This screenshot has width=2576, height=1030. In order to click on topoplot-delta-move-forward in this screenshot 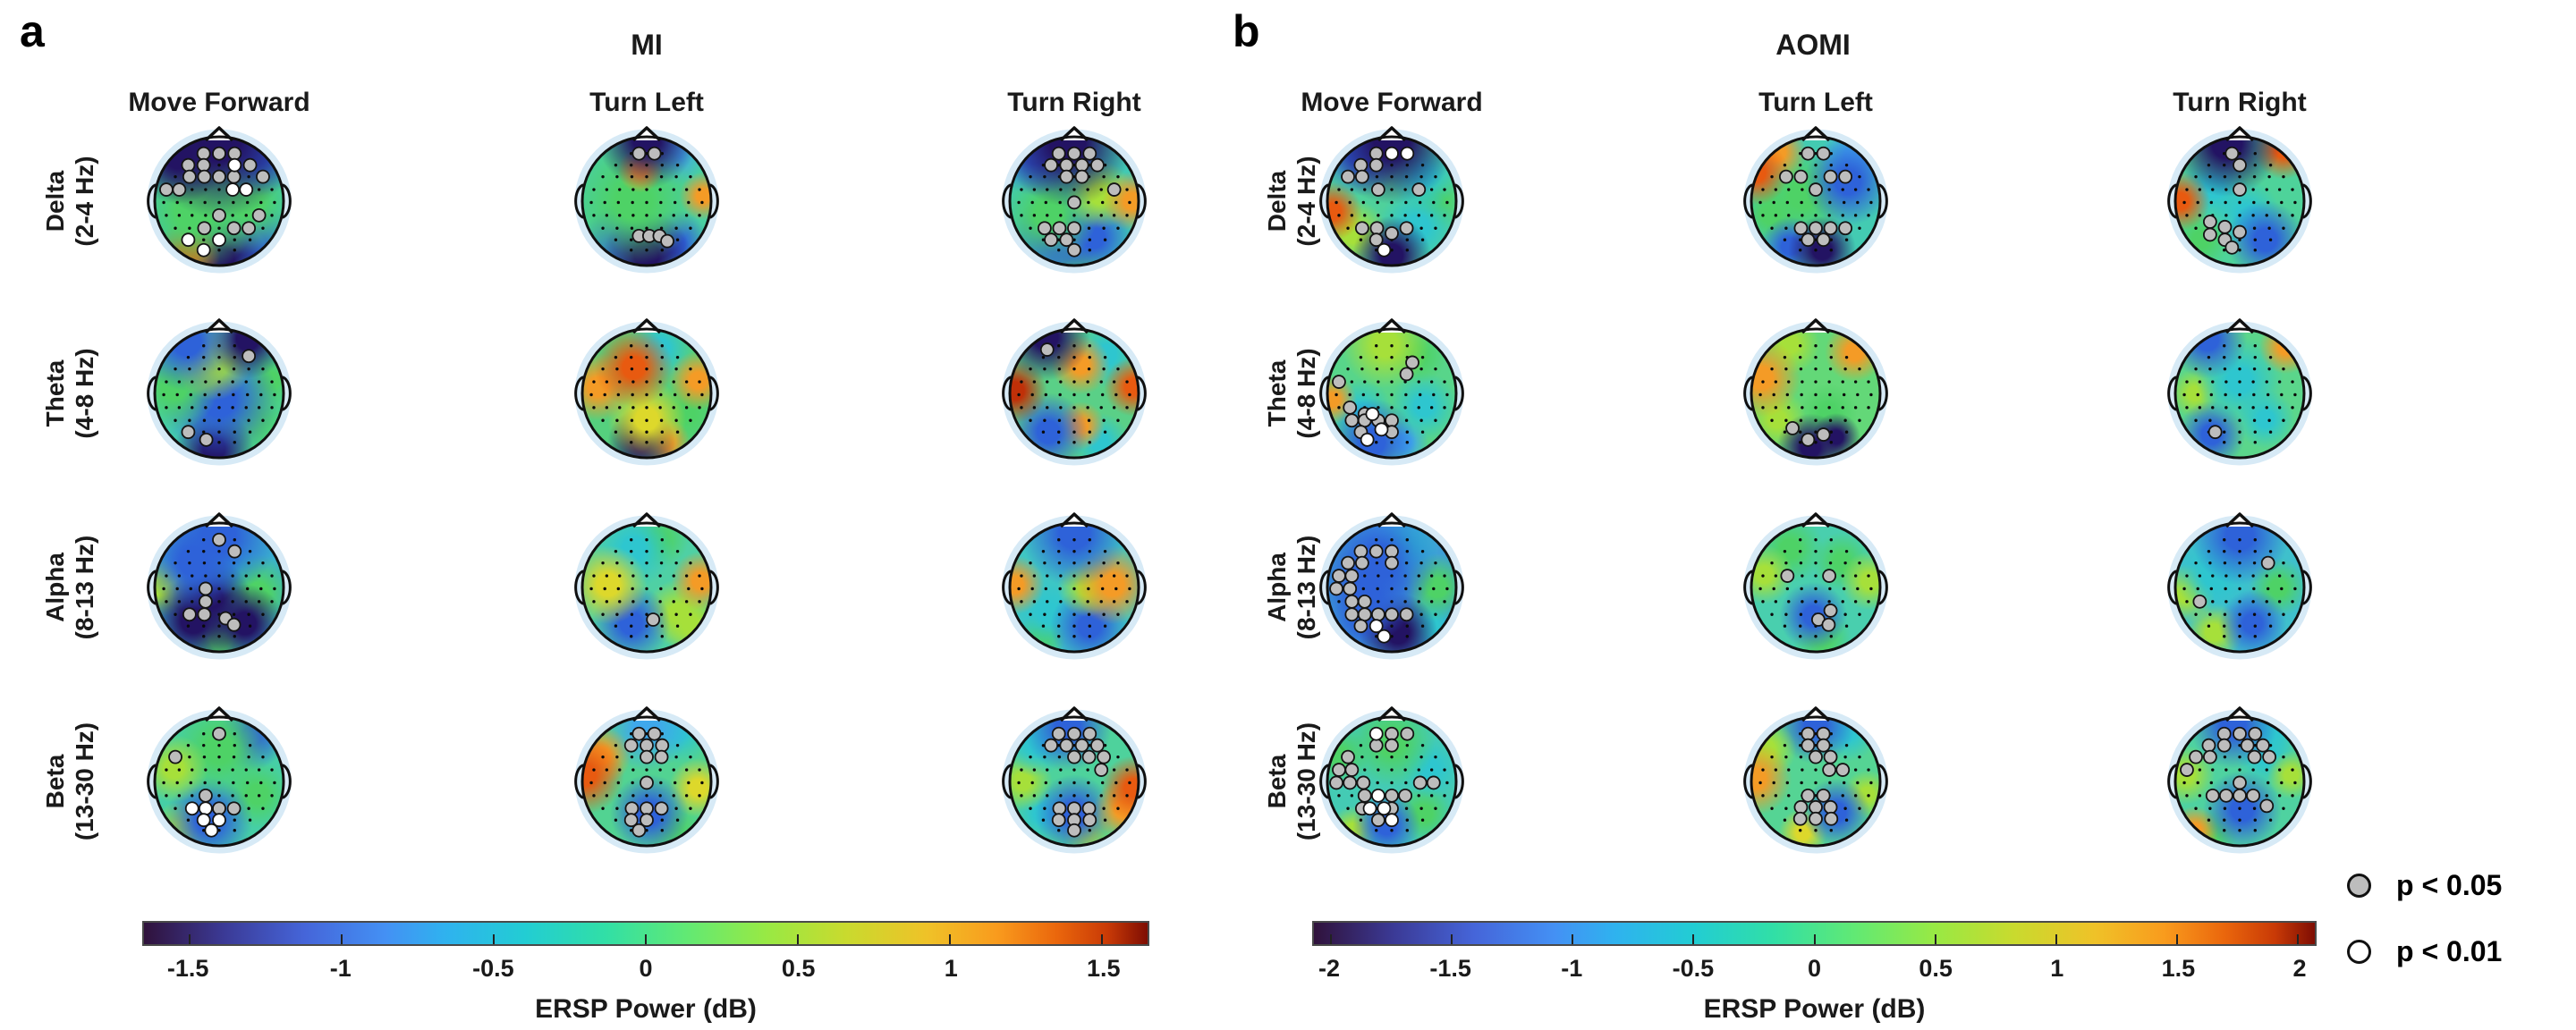, I will do `click(1392, 201)`.